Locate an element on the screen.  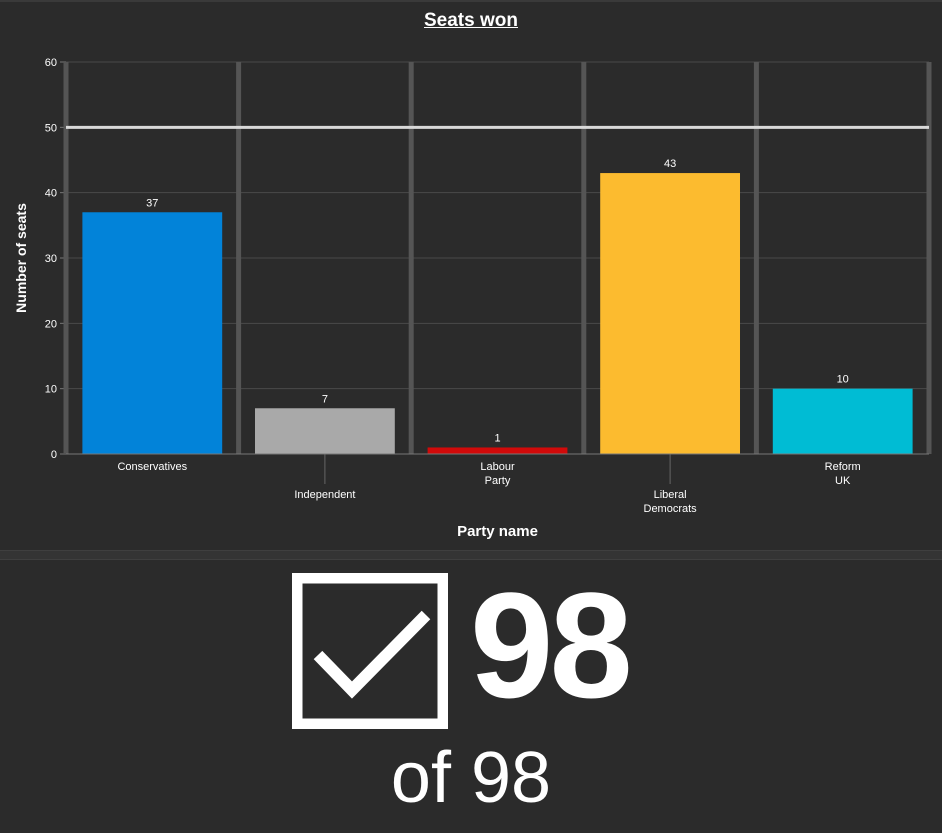
chart-title: Seats won is located at coordinates (471, 20).